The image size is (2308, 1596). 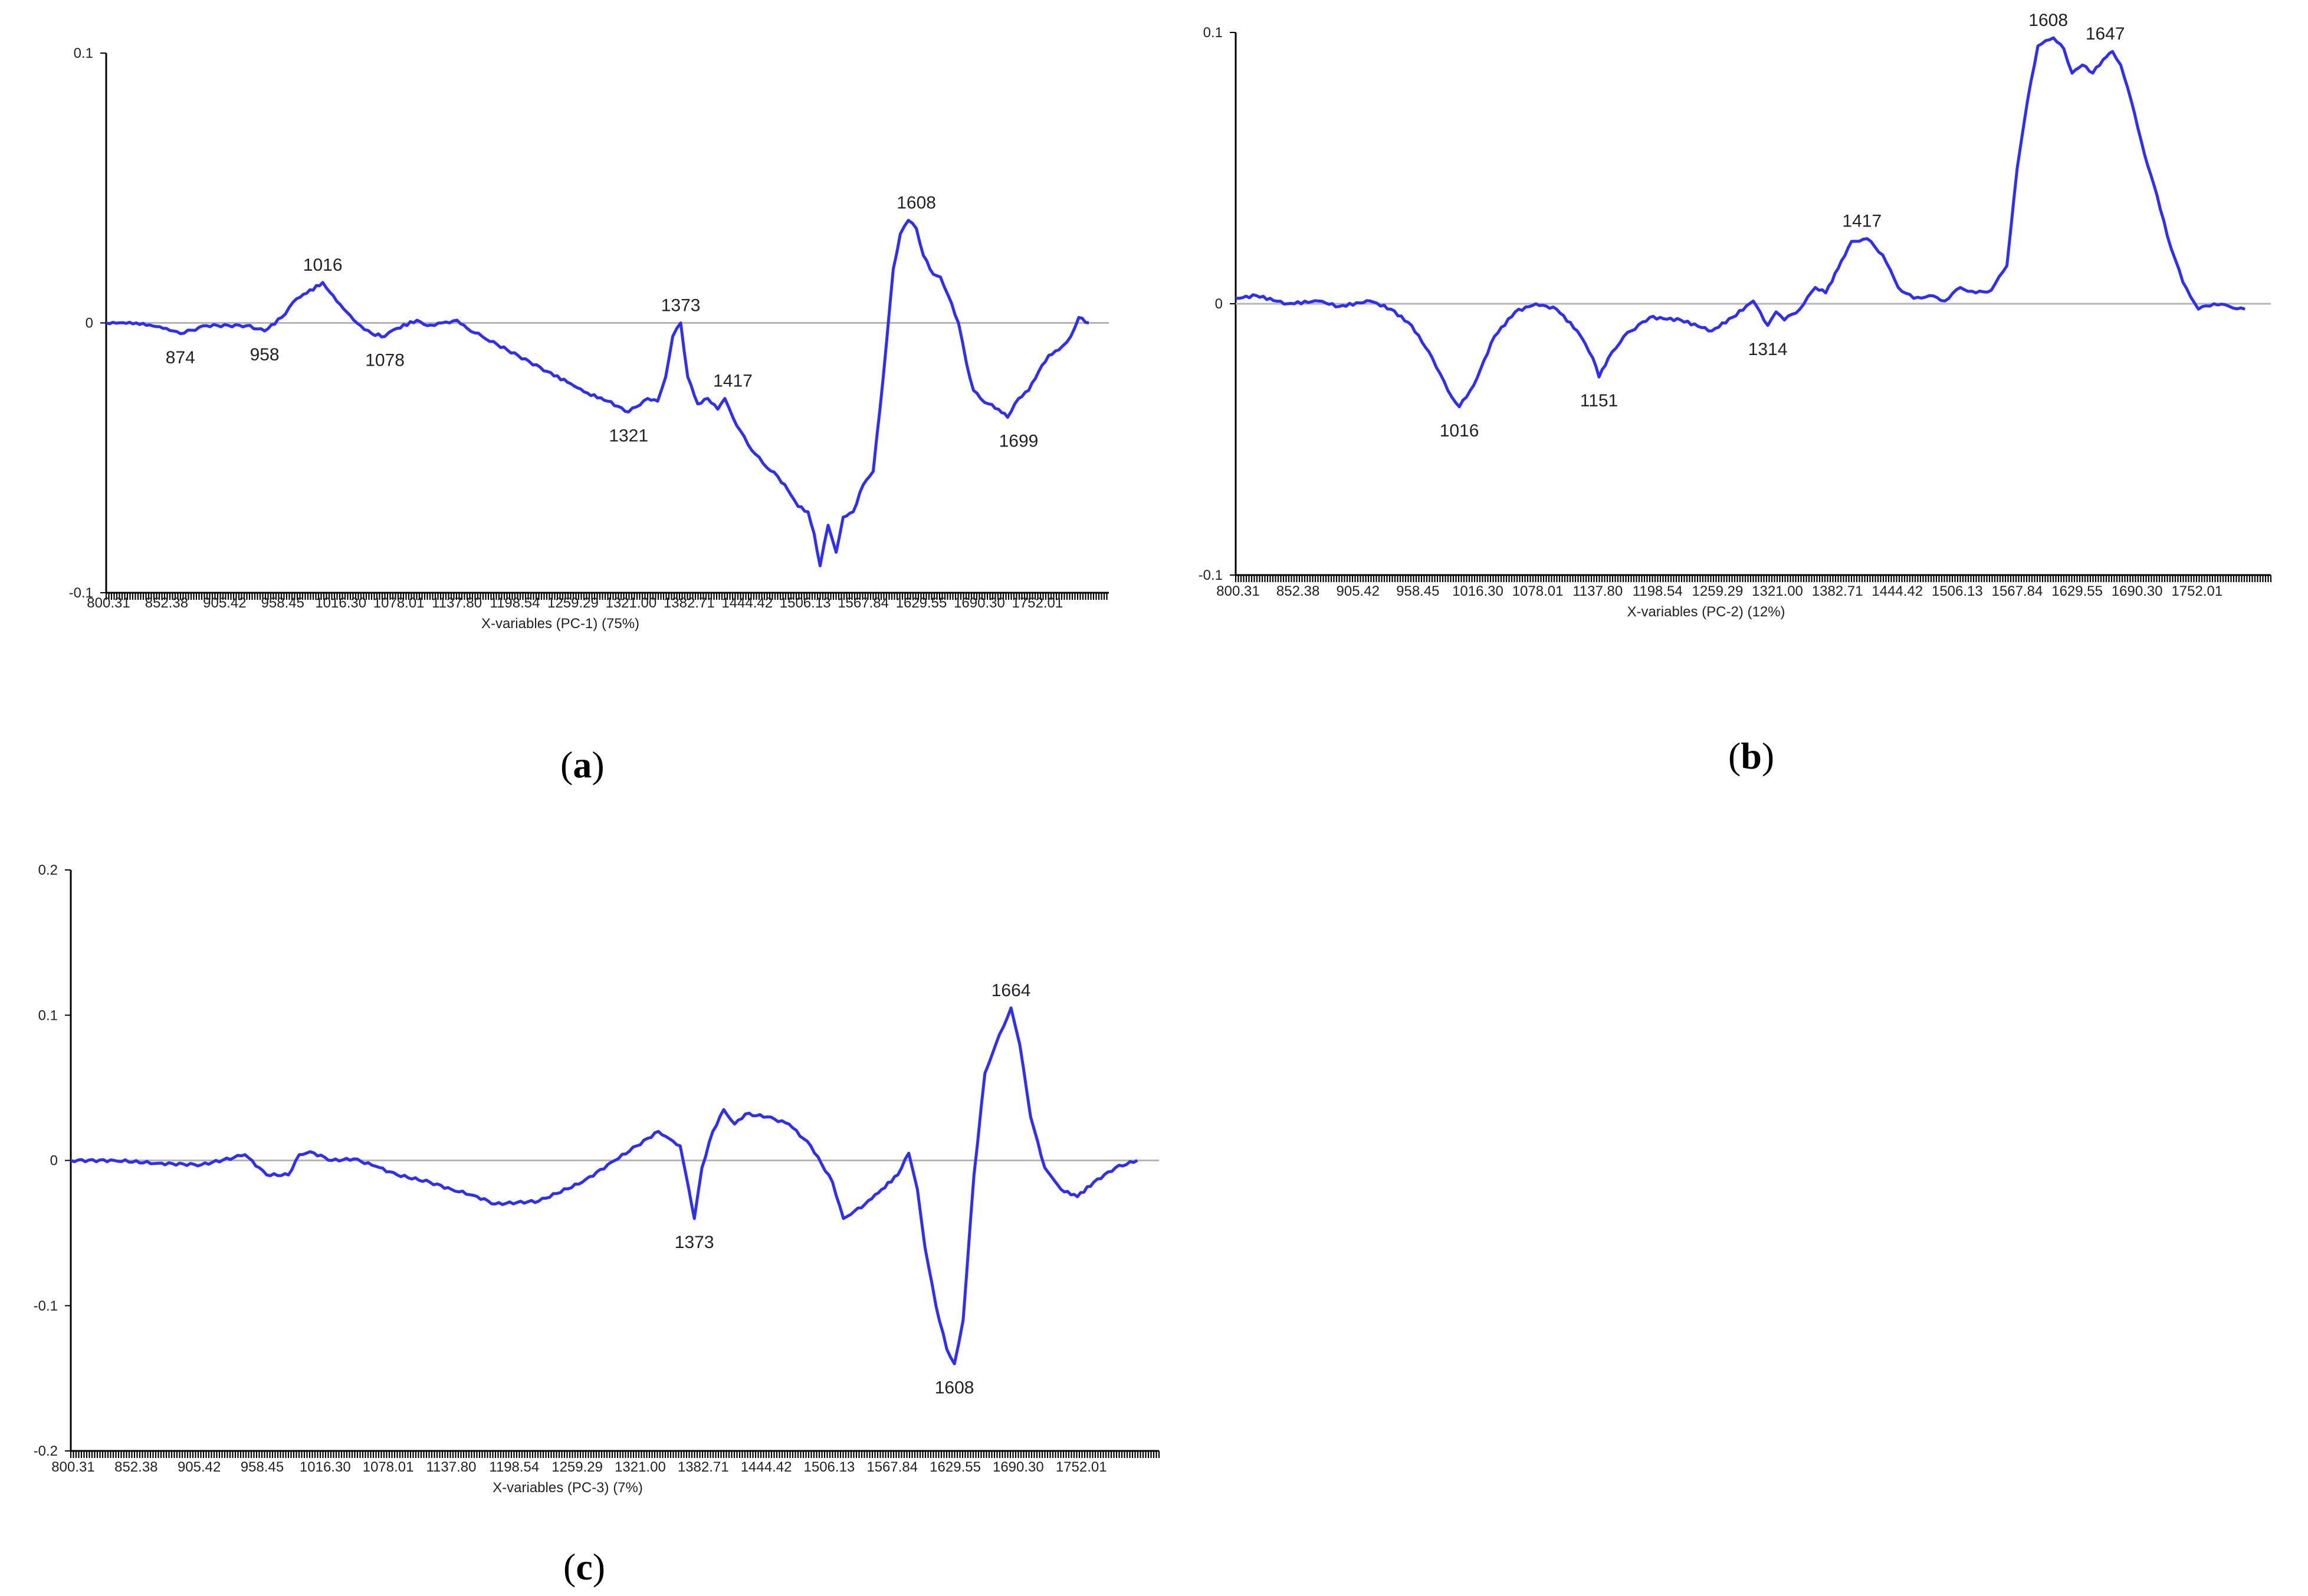 I want to click on panel-letter-b: b, so click(x=1751, y=756).